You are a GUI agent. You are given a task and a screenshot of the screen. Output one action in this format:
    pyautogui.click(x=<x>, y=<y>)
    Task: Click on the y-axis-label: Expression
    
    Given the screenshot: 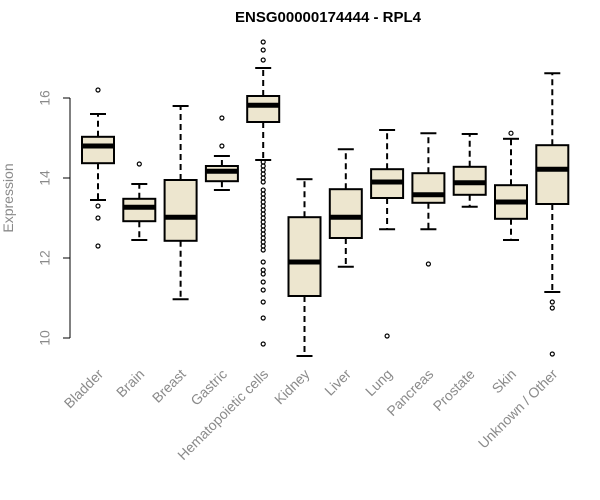 What is the action you would take?
    pyautogui.click(x=8, y=197)
    